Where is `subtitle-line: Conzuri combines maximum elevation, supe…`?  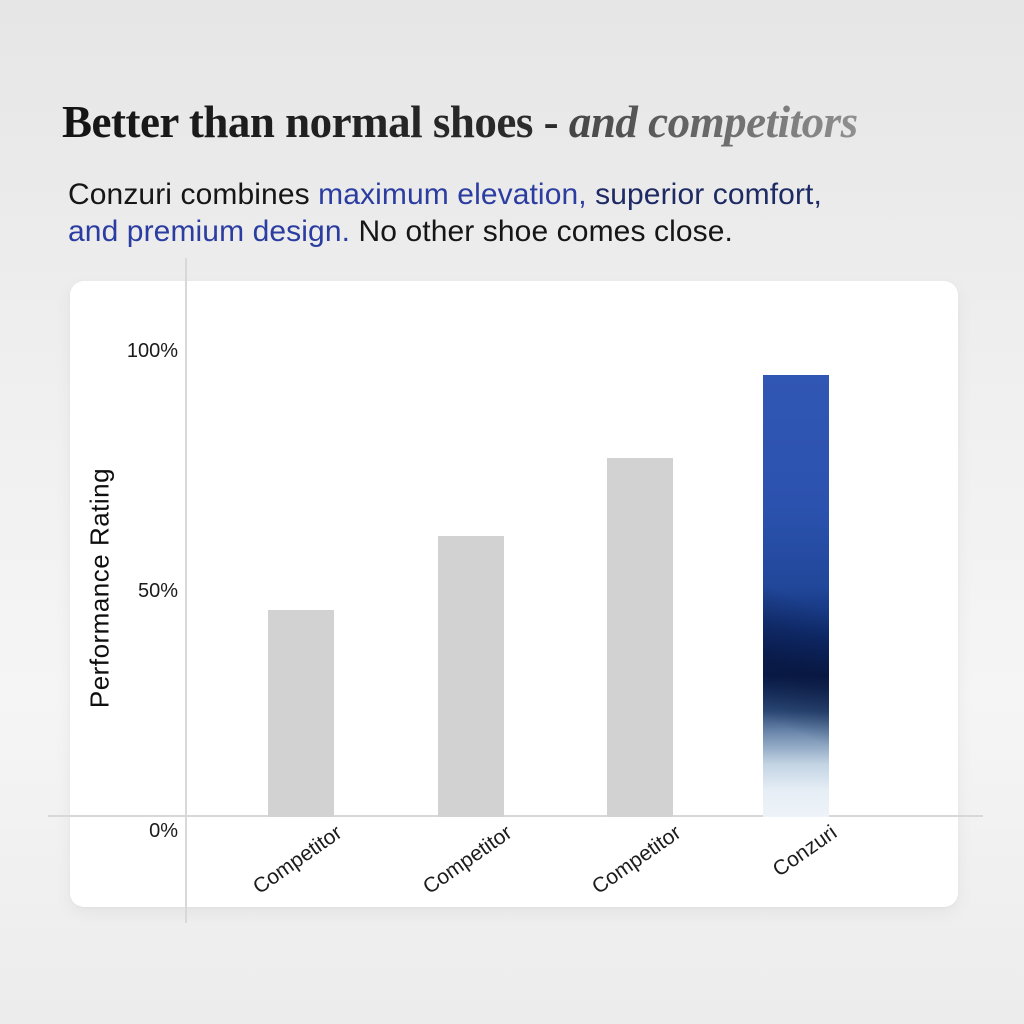 subtitle-line: Conzuri combines maximum elevation, supe… is located at coordinates (445, 194).